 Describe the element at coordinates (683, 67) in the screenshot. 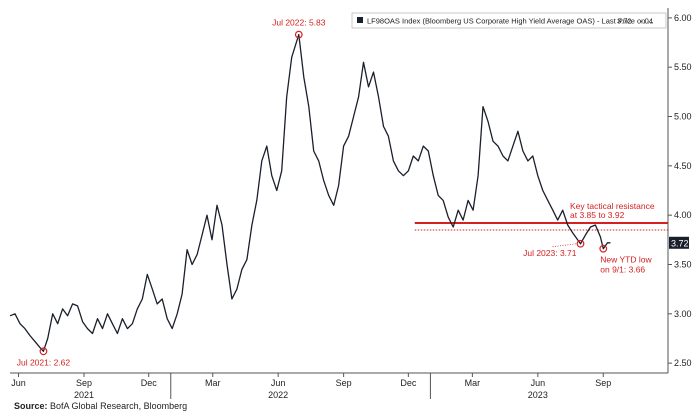

I see `y-tick-label: 5.50` at that location.